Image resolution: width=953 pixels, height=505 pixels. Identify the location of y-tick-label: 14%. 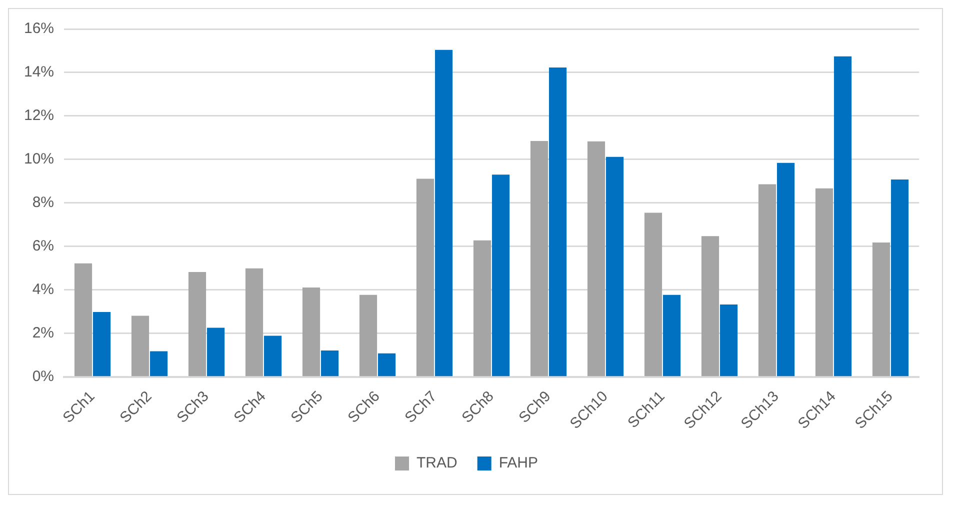
(39, 72).